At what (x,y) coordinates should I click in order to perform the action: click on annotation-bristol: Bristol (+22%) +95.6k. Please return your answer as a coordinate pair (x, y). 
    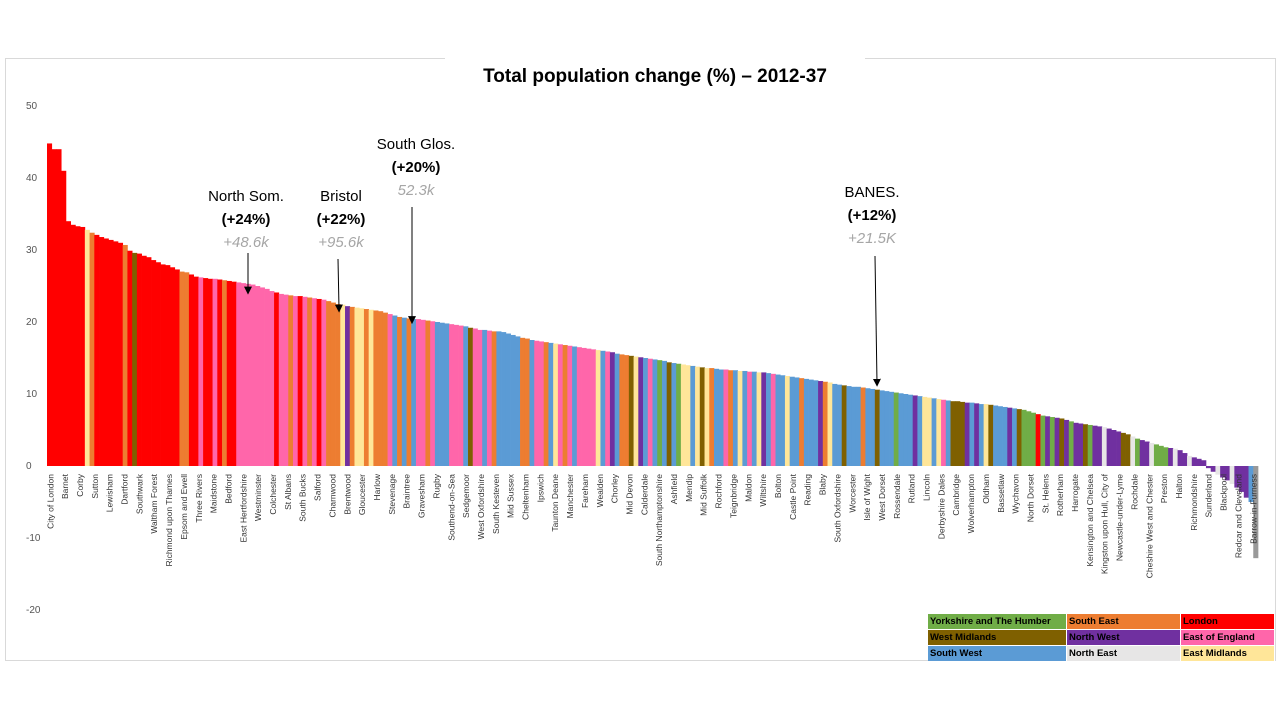
    Looking at the image, I should click on (341, 219).